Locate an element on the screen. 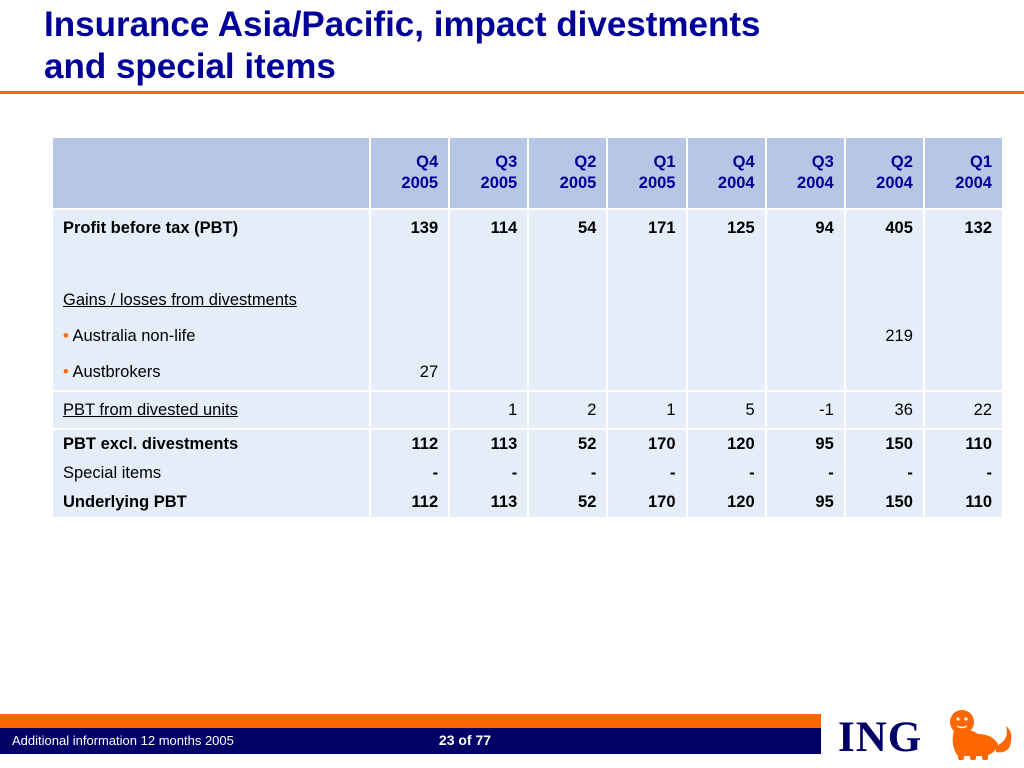 This screenshot has width=1024, height=768. col-header: Q3 2004 is located at coordinates (805, 173).